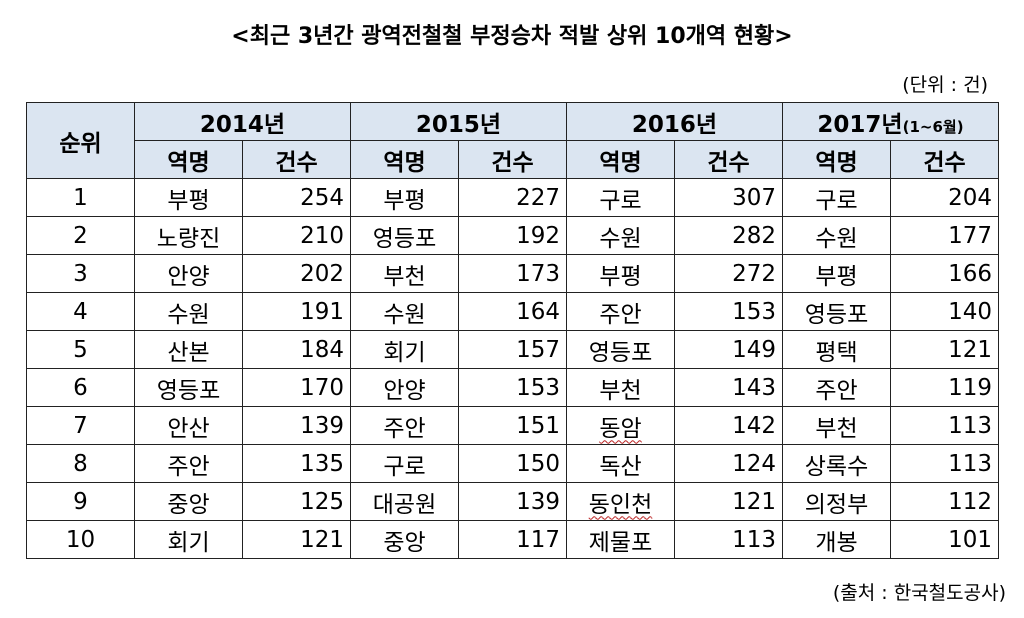  I want to click on station-name: 중앙, so click(404, 542).